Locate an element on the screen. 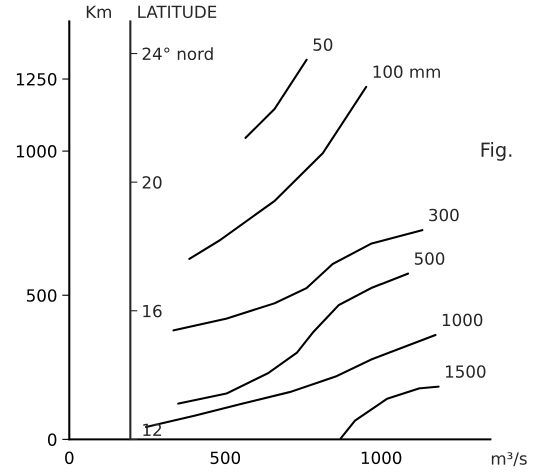 This screenshot has height=475, width=533. y-tick-label: 1250 is located at coordinates (36, 79).